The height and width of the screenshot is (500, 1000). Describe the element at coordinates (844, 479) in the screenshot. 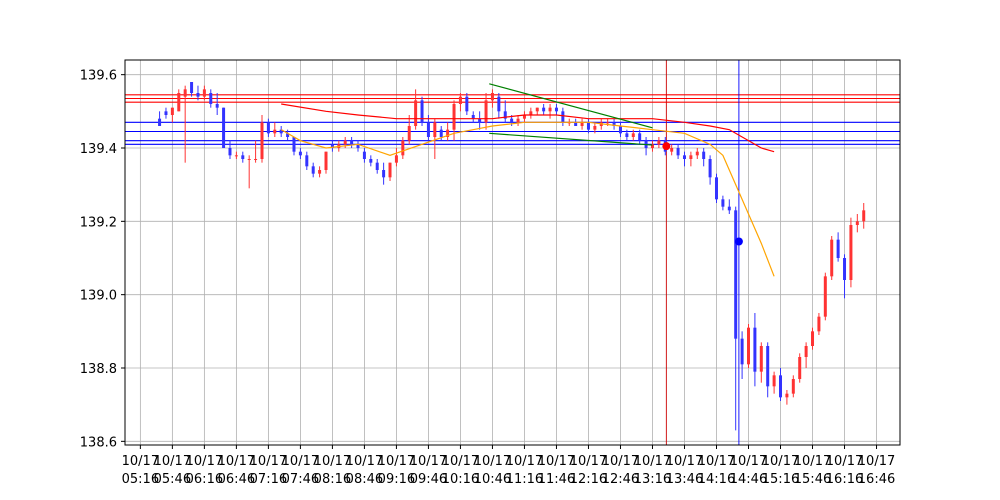

I see `x-tick-label-time: 16:16` at that location.